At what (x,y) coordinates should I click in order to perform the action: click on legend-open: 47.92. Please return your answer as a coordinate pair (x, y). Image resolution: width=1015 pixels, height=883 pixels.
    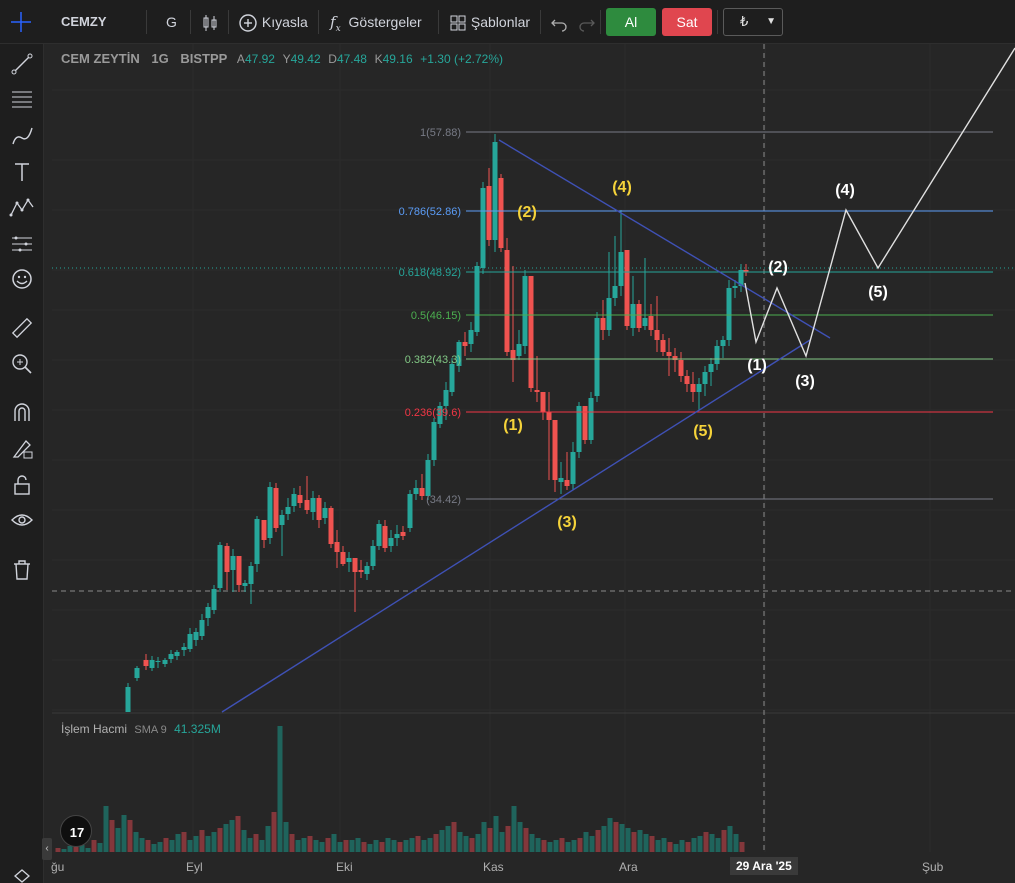
    Looking at the image, I should click on (259, 59).